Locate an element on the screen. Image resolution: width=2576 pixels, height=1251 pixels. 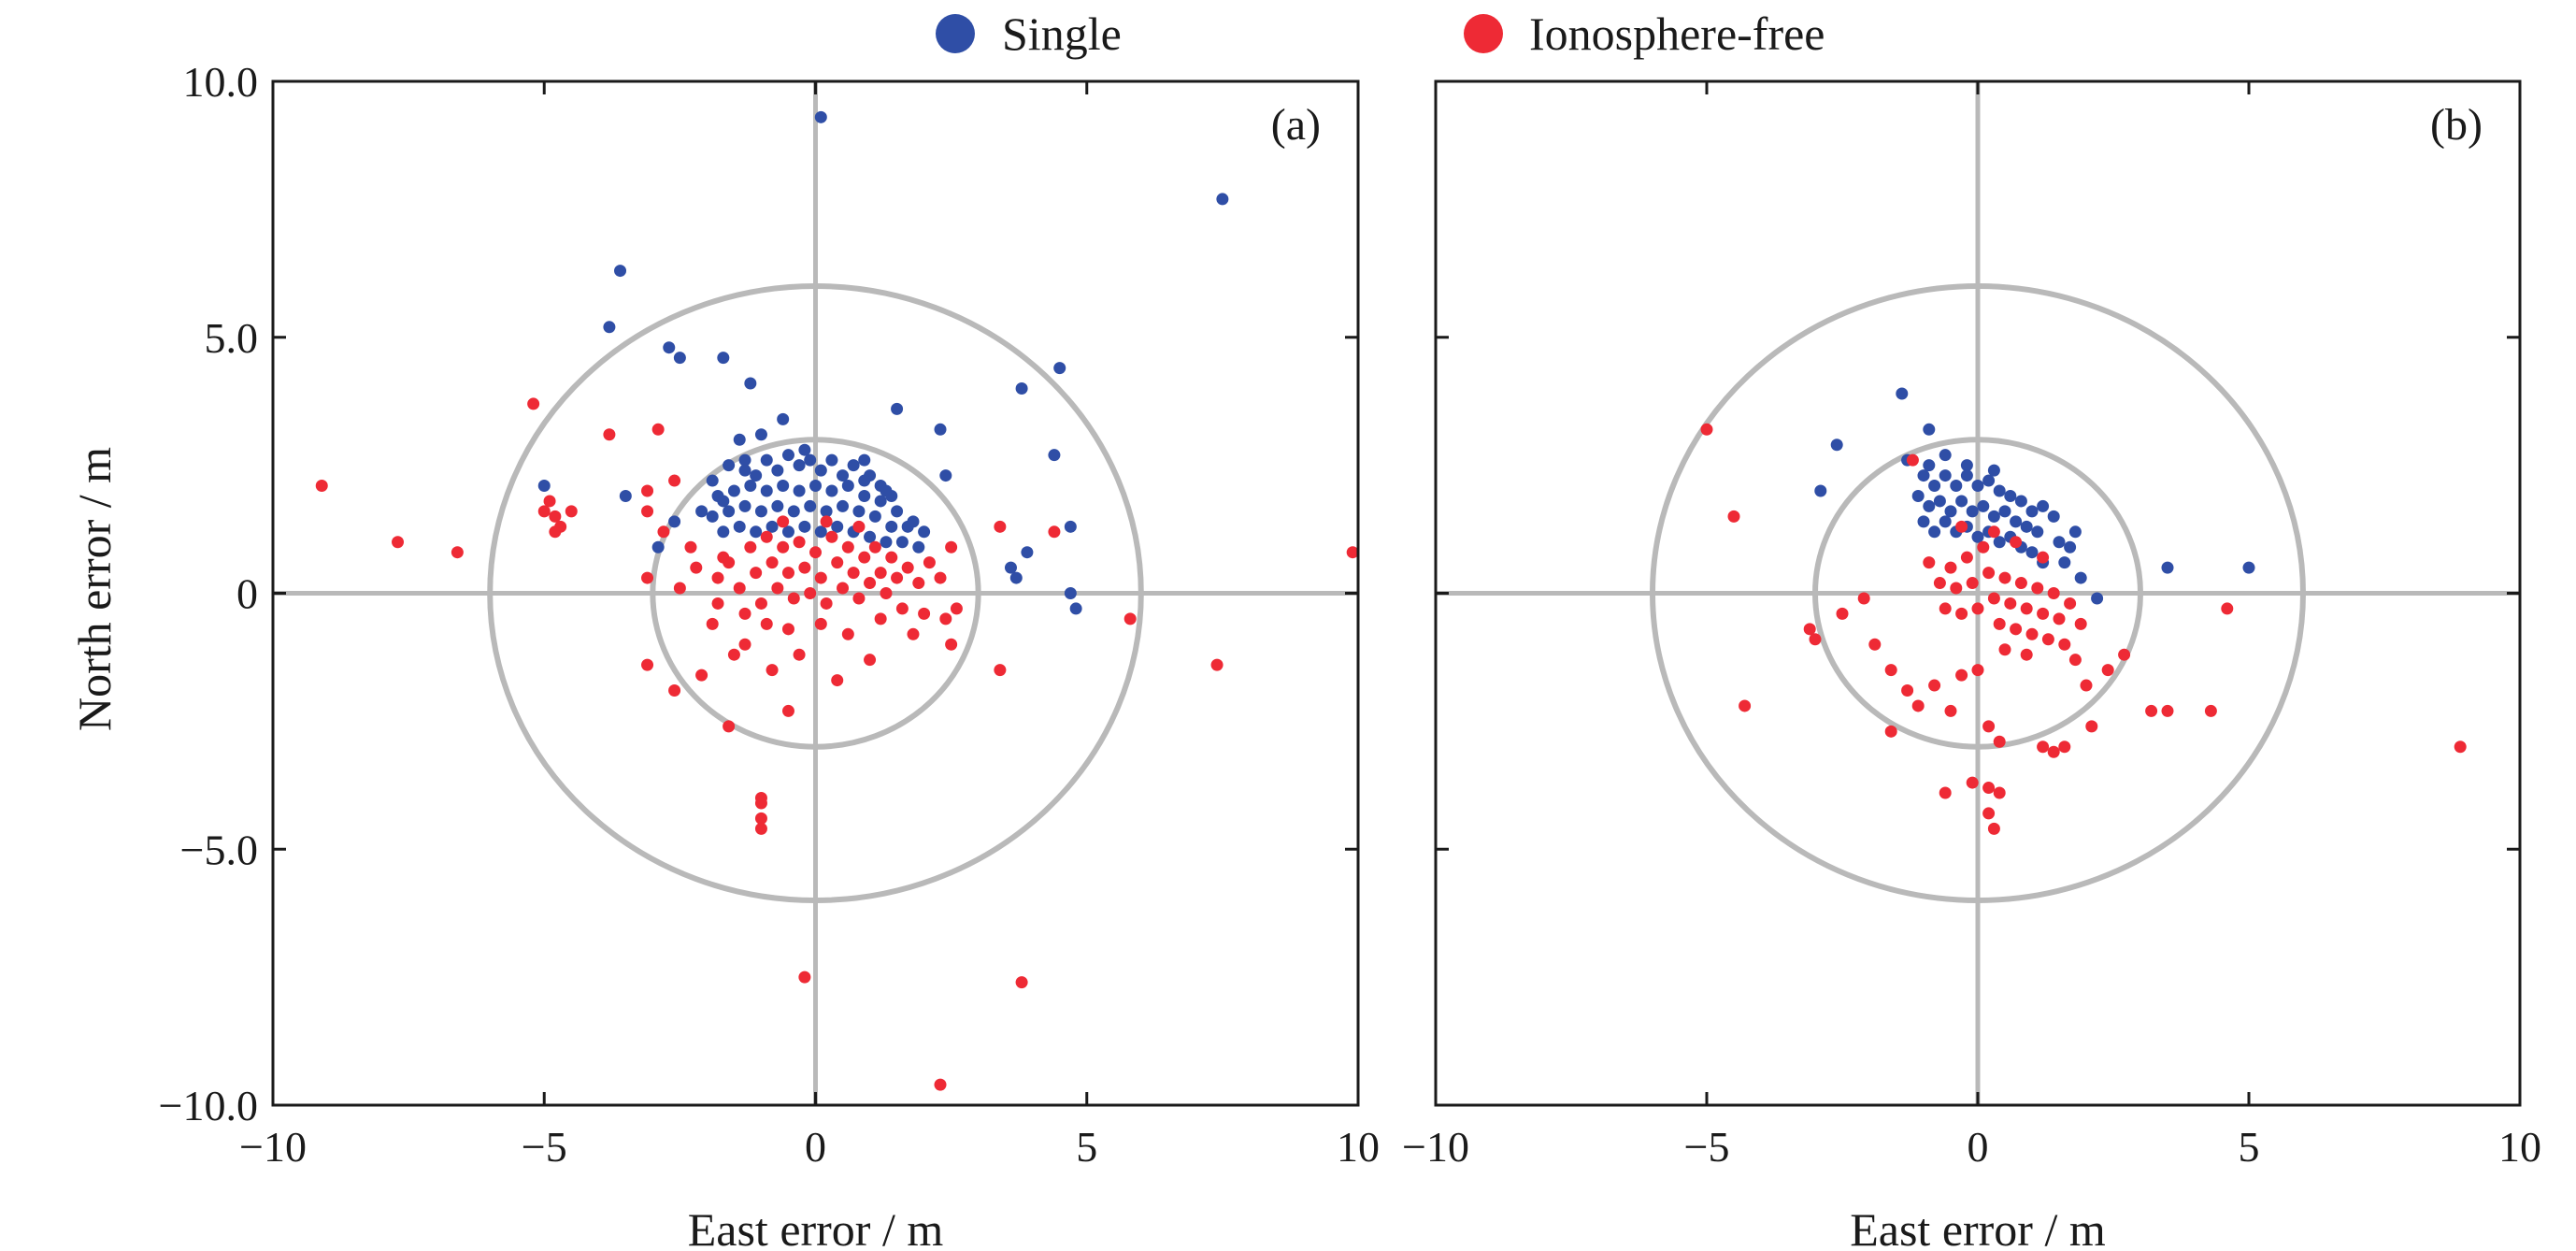
legend-marker-single is located at coordinates (955, 33).